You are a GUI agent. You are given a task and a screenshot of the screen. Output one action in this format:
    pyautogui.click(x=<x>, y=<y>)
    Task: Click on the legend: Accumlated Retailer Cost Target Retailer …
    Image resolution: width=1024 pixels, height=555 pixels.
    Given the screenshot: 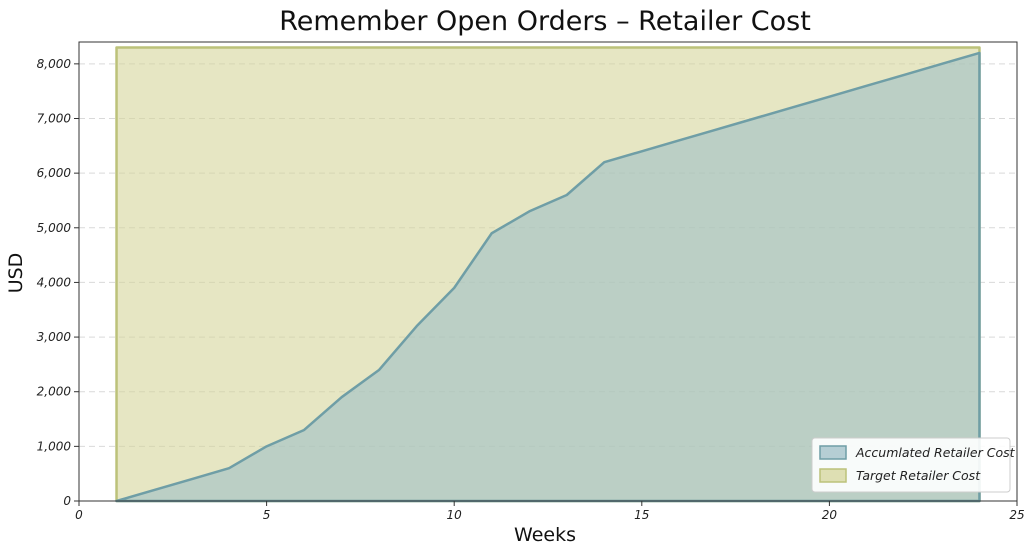 What is the action you would take?
    pyautogui.click(x=913, y=465)
    